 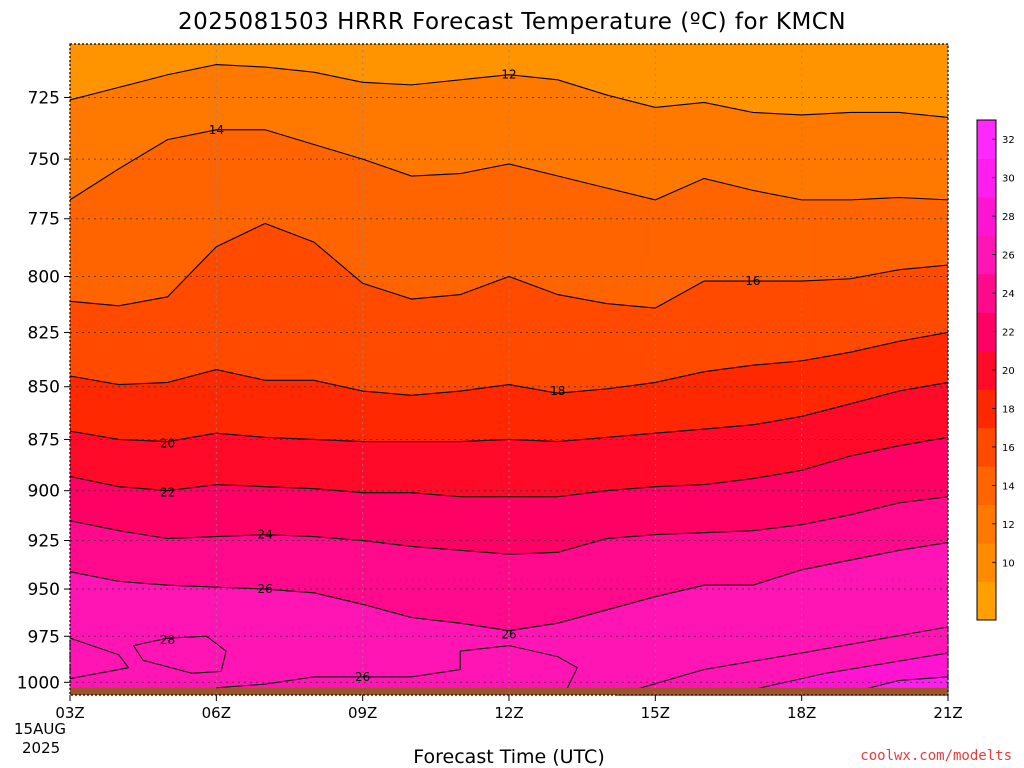 What do you see at coordinates (557, 391) in the screenshot?
I see `contour-label-18: 18` at bounding box center [557, 391].